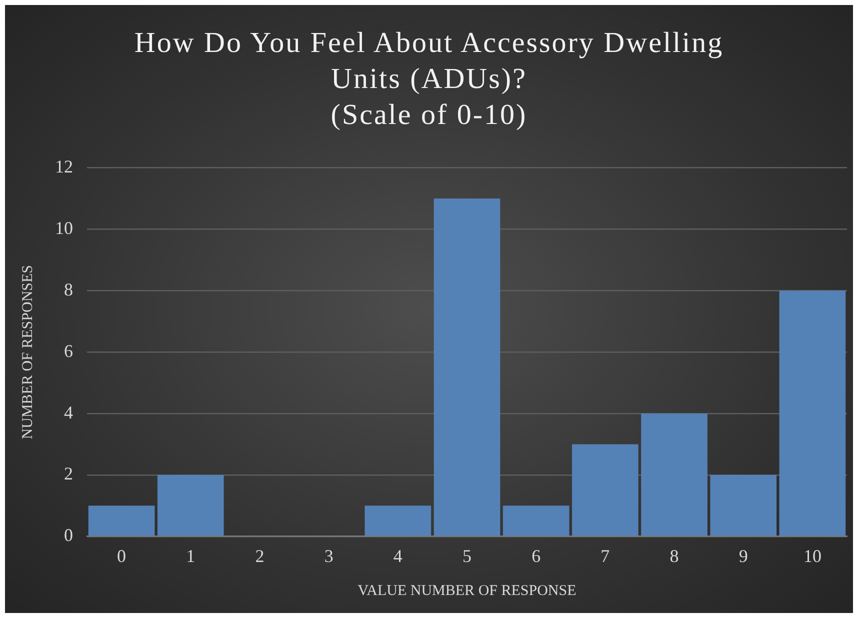 The width and height of the screenshot is (858, 618). I want to click on y-tick-label: 2, so click(68, 474).